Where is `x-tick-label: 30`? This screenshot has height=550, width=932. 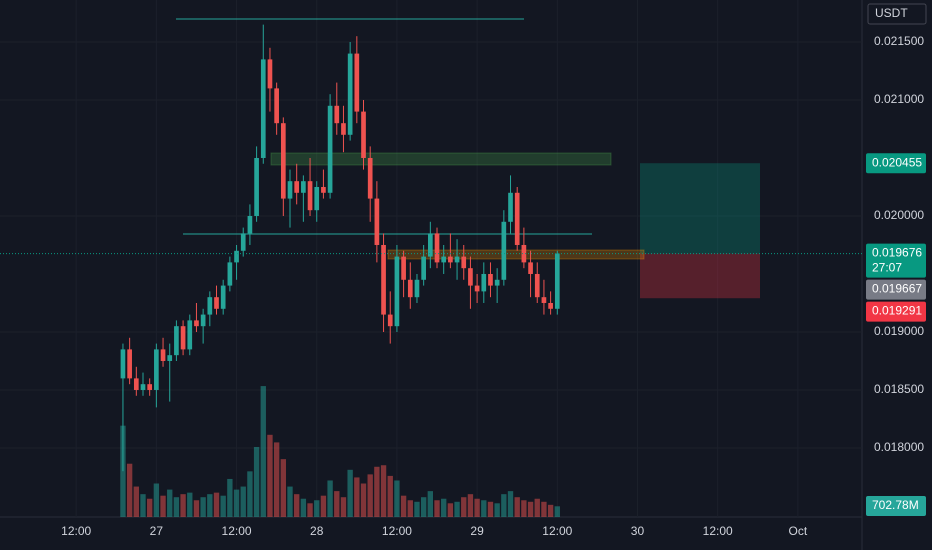 x-tick-label: 30 is located at coordinates (638, 531).